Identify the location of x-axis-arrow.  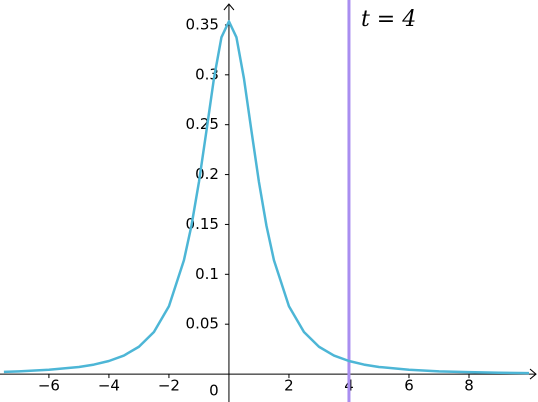
(533, 374).